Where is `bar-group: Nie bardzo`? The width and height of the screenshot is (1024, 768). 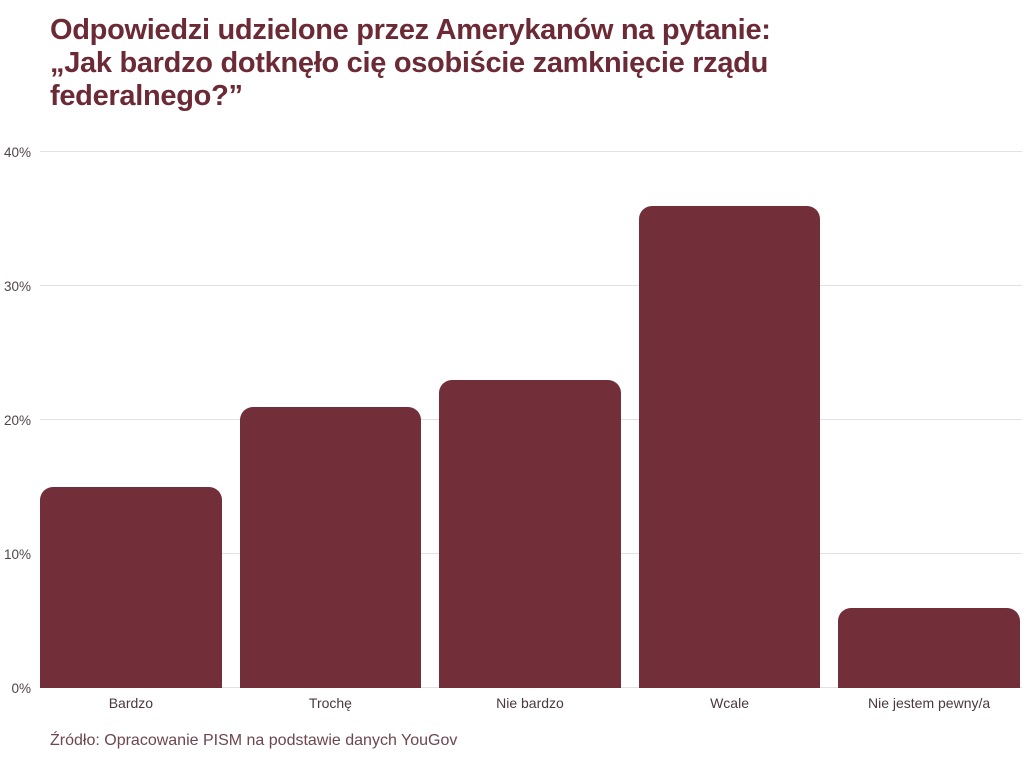 bar-group: Nie bardzo is located at coordinates (530, 431).